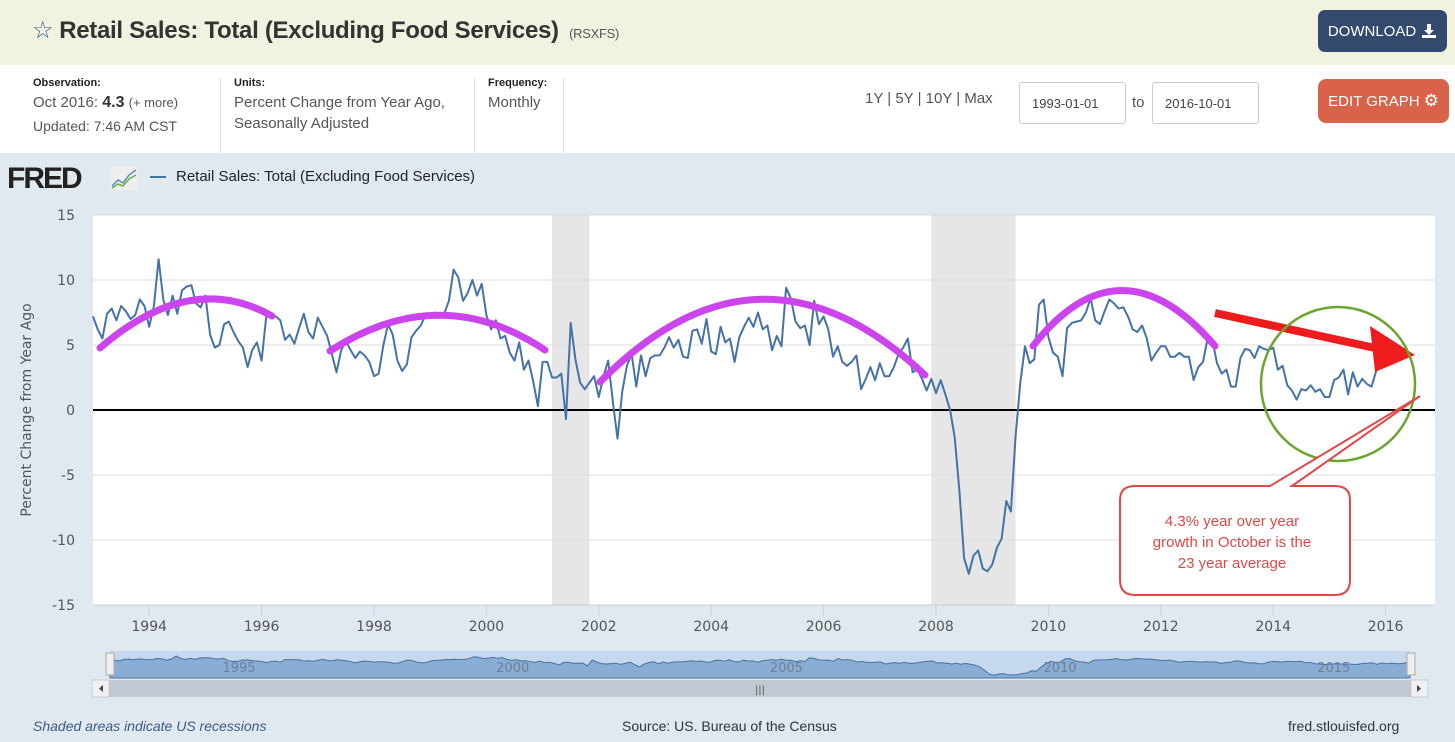 This screenshot has height=742, width=1455. I want to click on navigator-label: 2000, so click(512, 668).